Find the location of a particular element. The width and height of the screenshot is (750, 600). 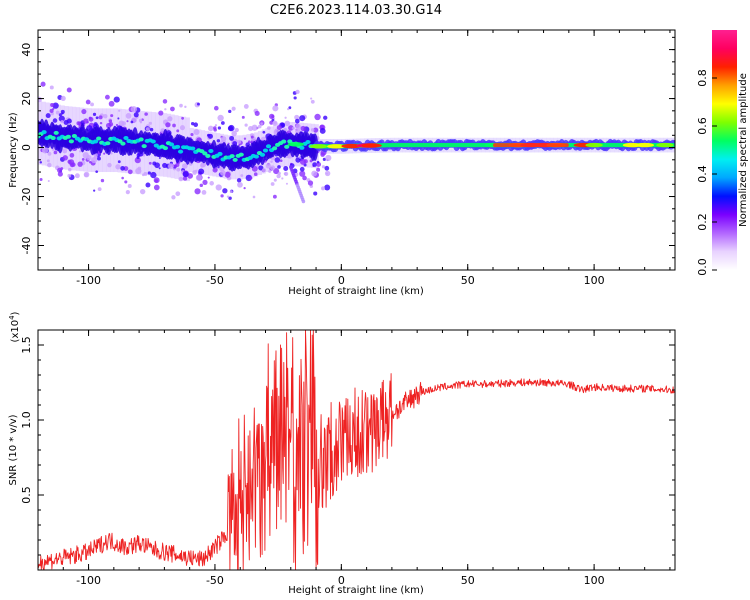

colorbar-tick-label: 0.6 is located at coordinates (702, 126).